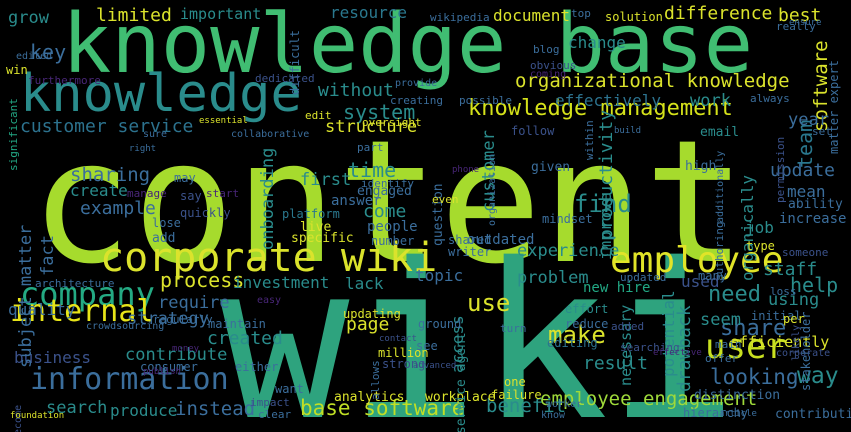 The width and height of the screenshot is (851, 432). What do you see at coordinates (628, 131) in the screenshot?
I see `word-build: build` at bounding box center [628, 131].